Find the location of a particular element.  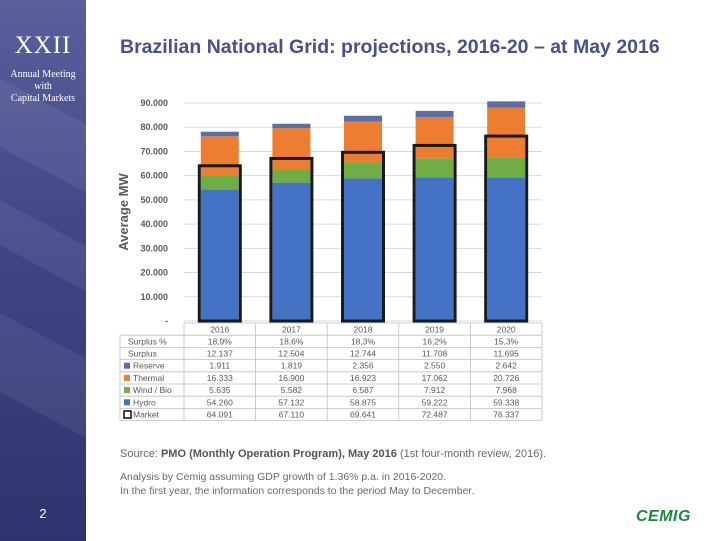

table-cell: 76.337 is located at coordinates (506, 415).